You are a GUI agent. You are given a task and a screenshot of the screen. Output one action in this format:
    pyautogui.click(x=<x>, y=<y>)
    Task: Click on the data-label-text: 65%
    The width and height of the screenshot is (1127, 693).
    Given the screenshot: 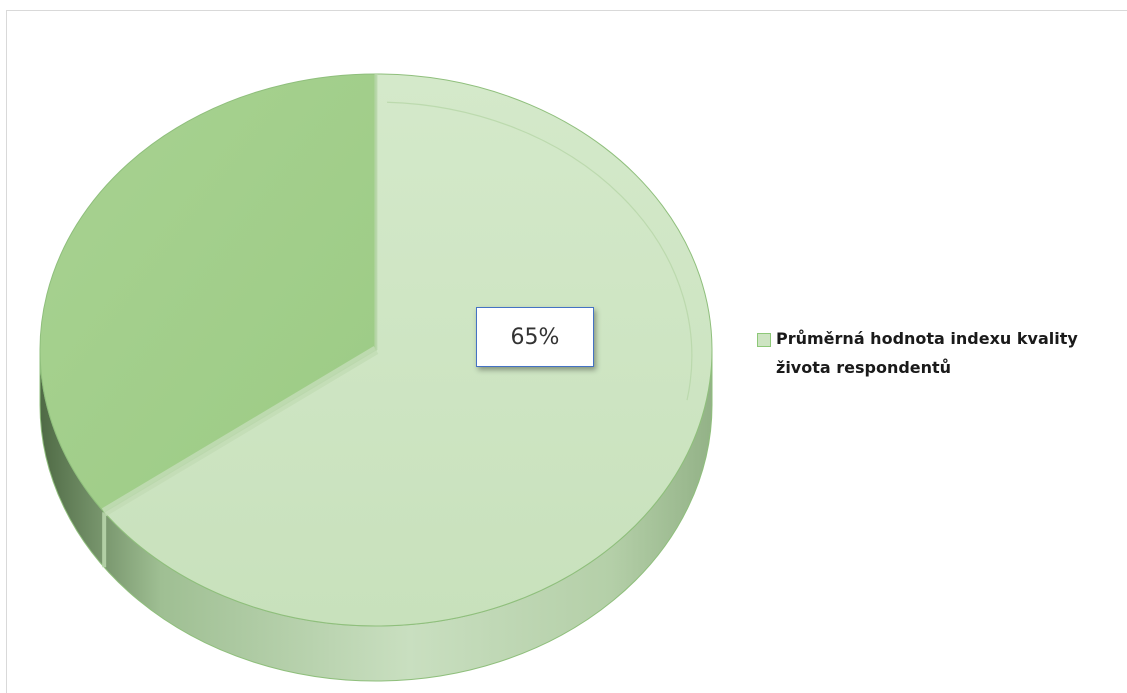 What is the action you would take?
    pyautogui.click(x=535, y=337)
    